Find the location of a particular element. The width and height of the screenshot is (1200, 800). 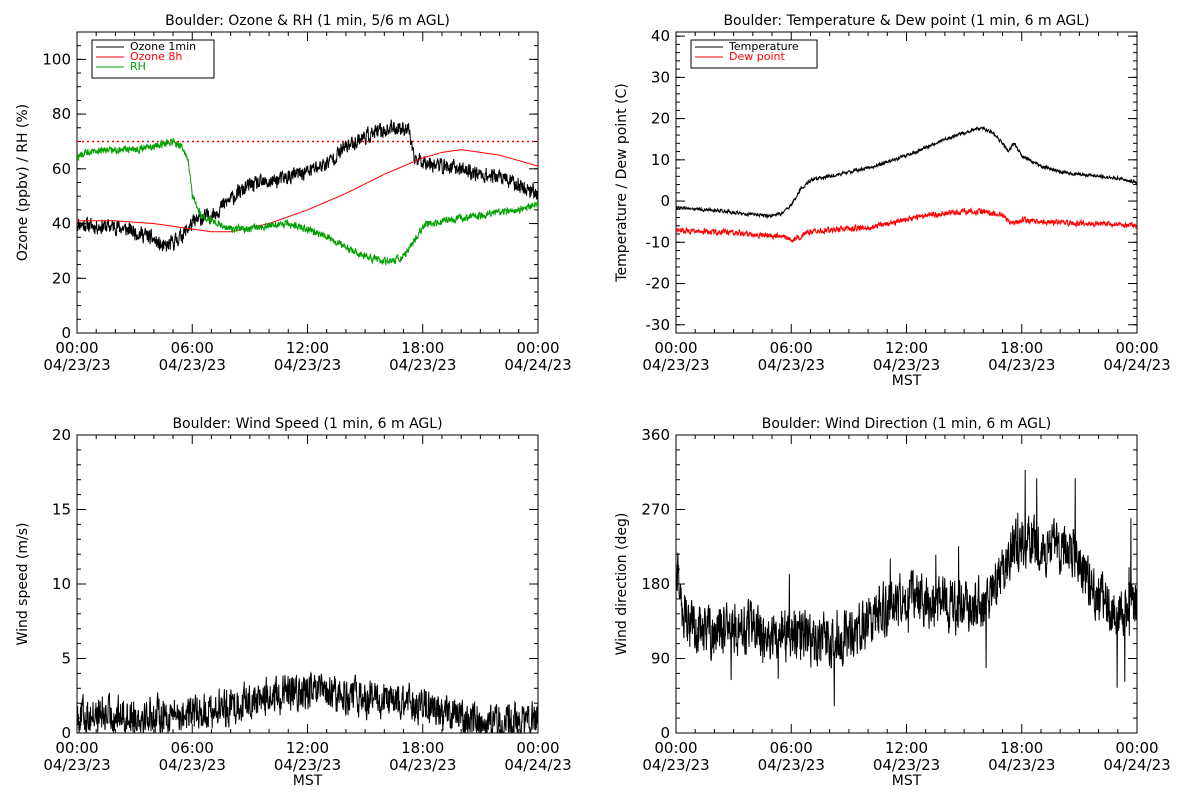

chart-0-legend-entry: Ozone 1min is located at coordinates (163, 46).